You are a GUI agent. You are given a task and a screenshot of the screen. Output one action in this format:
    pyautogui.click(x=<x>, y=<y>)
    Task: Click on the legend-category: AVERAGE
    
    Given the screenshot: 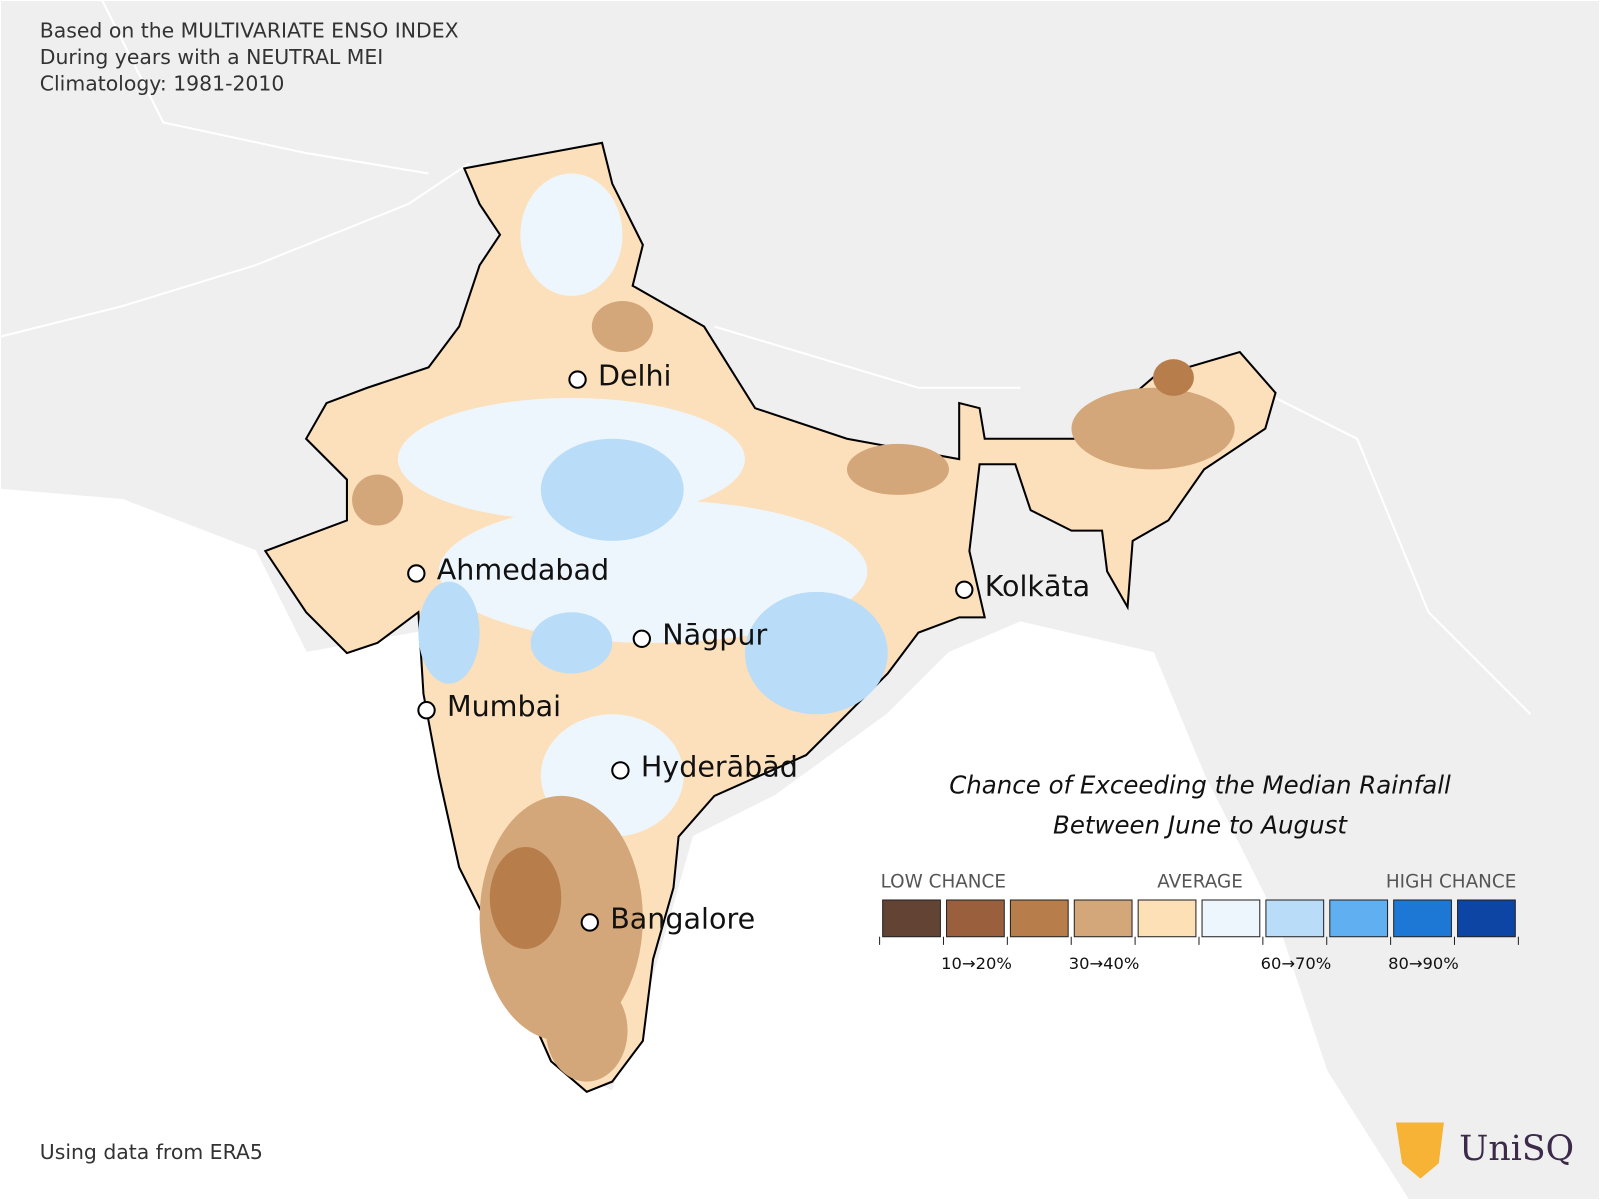 What is the action you would take?
    pyautogui.click(x=1200, y=882)
    